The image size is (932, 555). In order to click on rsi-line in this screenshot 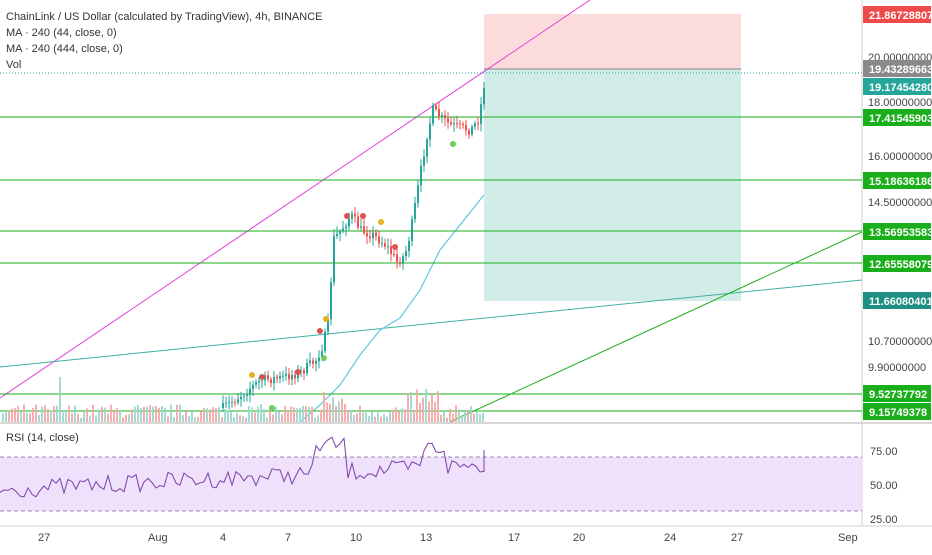, I will do `click(242, 467)`.